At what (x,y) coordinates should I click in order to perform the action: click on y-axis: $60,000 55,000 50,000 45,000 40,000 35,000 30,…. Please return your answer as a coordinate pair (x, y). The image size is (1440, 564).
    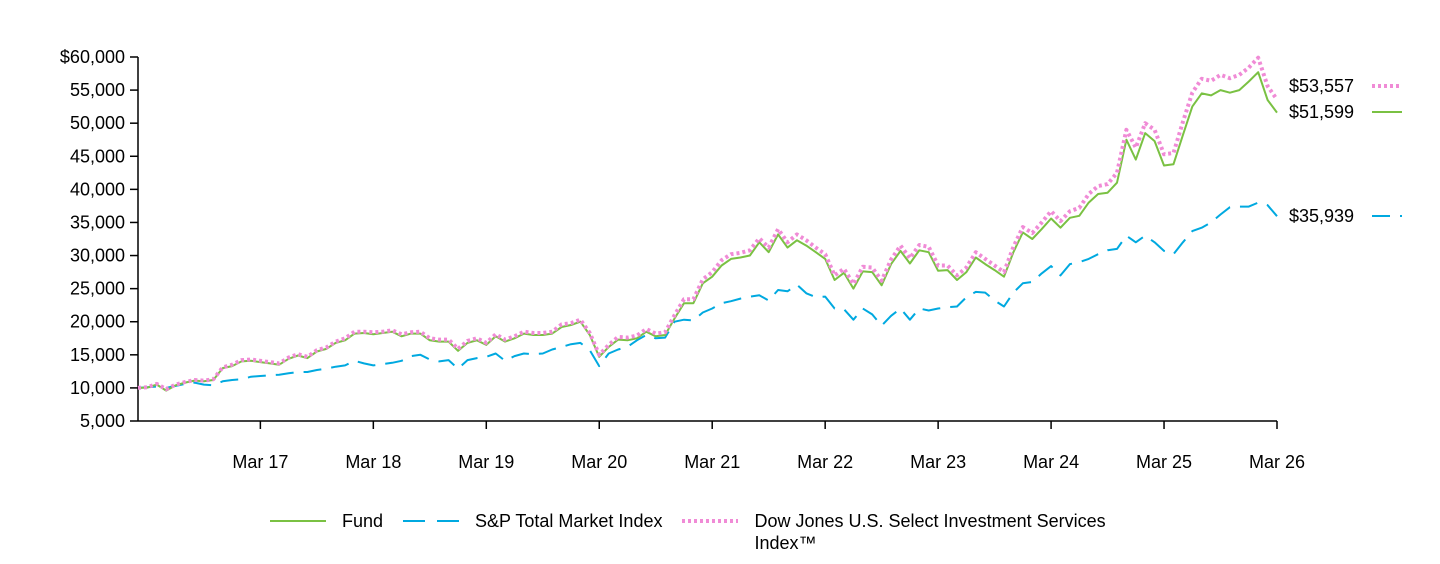
    Looking at the image, I should click on (99, 239).